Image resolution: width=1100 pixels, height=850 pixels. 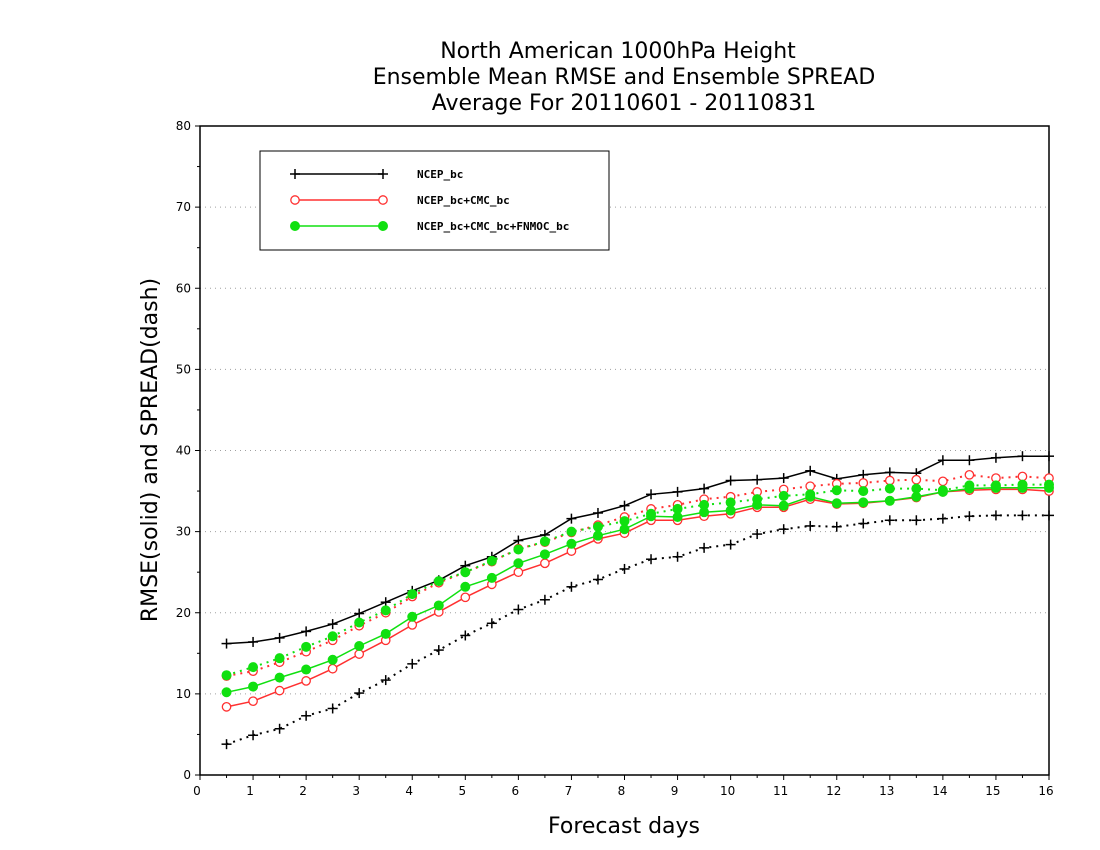 I want to click on chart-title-line-2: Ensemble Mean RMSE and Ensemble SPREAD, so click(x=624, y=77).